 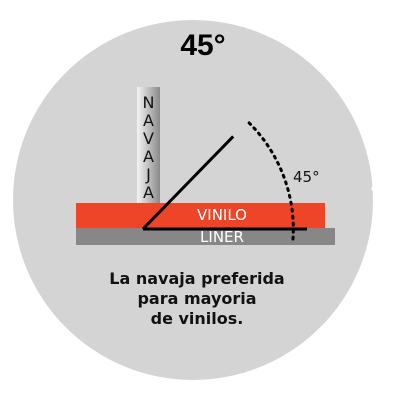 What do you see at coordinates (306, 177) in the screenshot?
I see `angle-label: 45°` at bounding box center [306, 177].